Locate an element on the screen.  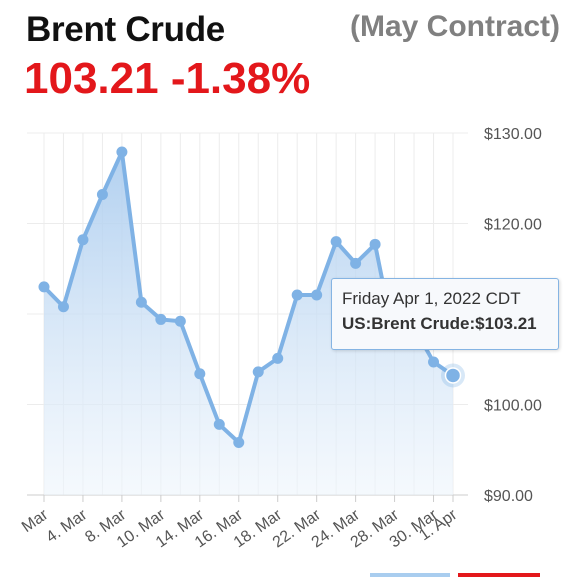
contract-label: (May Contract) is located at coordinates (454, 26).